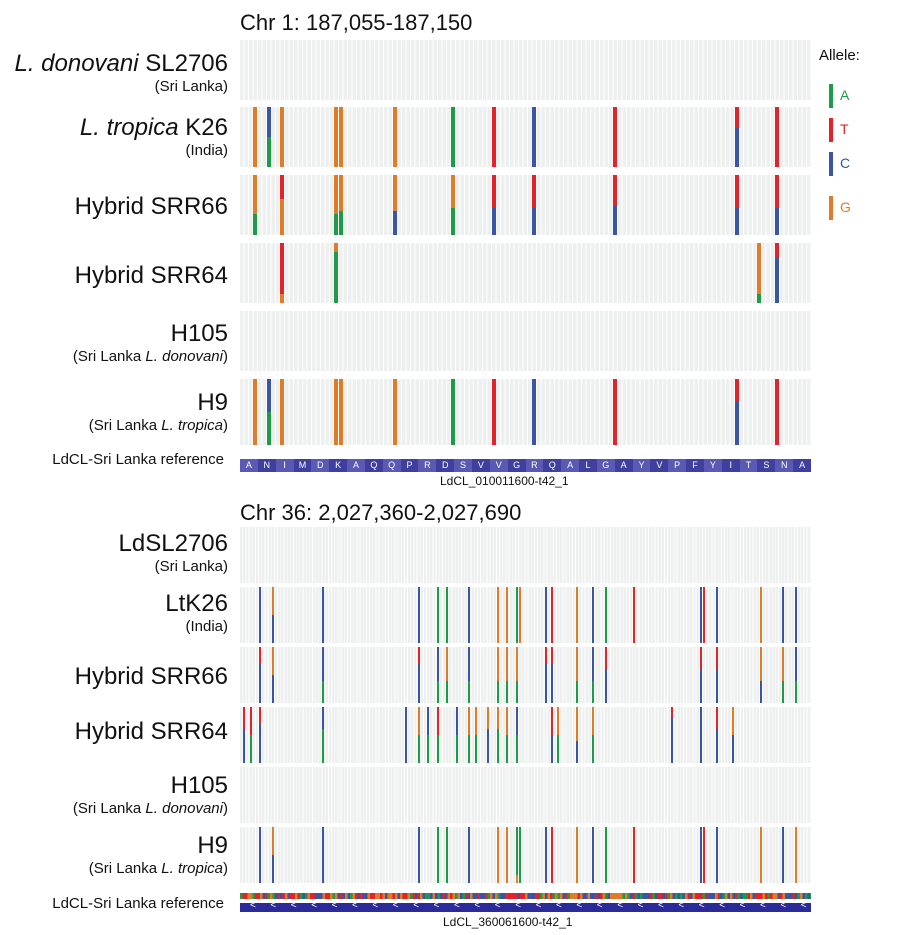  What do you see at coordinates (427, 465) in the screenshot?
I see `amino-acid: R` at bounding box center [427, 465].